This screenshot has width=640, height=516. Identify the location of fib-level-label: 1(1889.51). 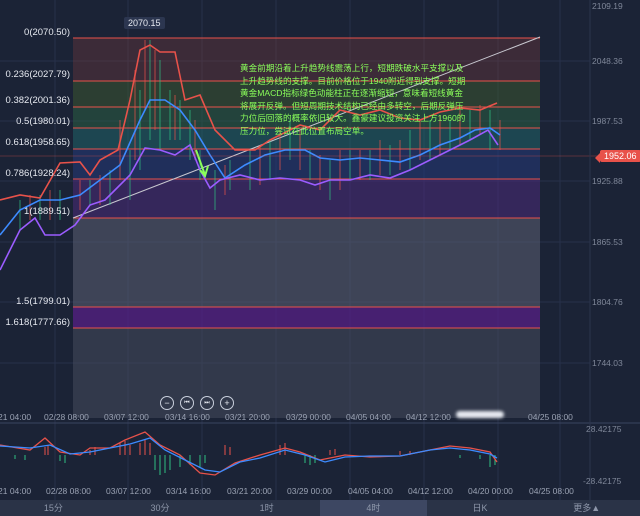
(47, 211).